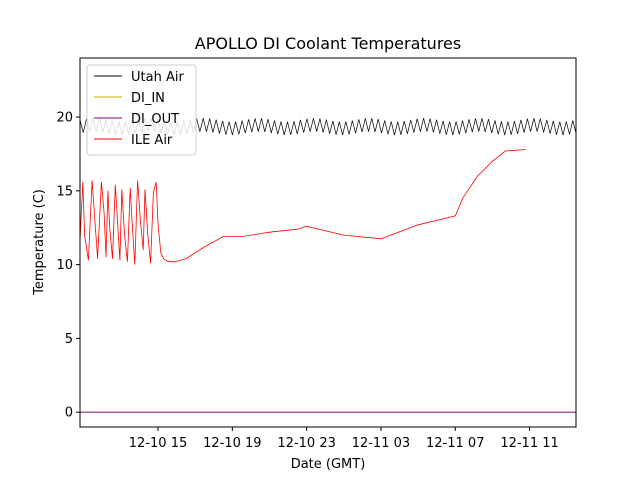  Describe the element at coordinates (64, 191) in the screenshot. I see `y-tick-label: 15` at that location.